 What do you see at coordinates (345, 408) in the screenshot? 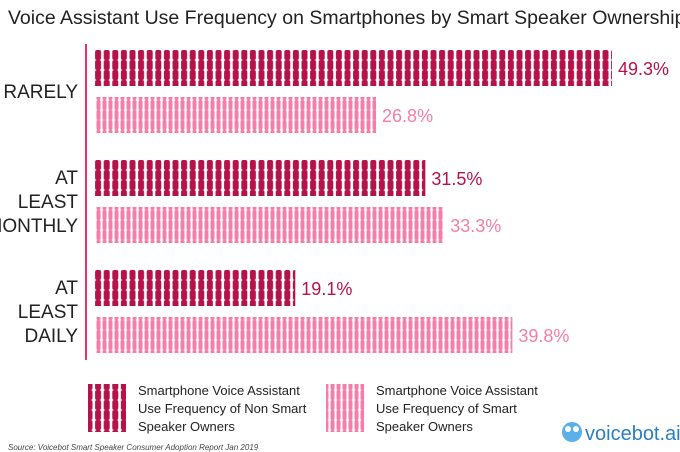
I see `legend-swatch-owners` at bounding box center [345, 408].